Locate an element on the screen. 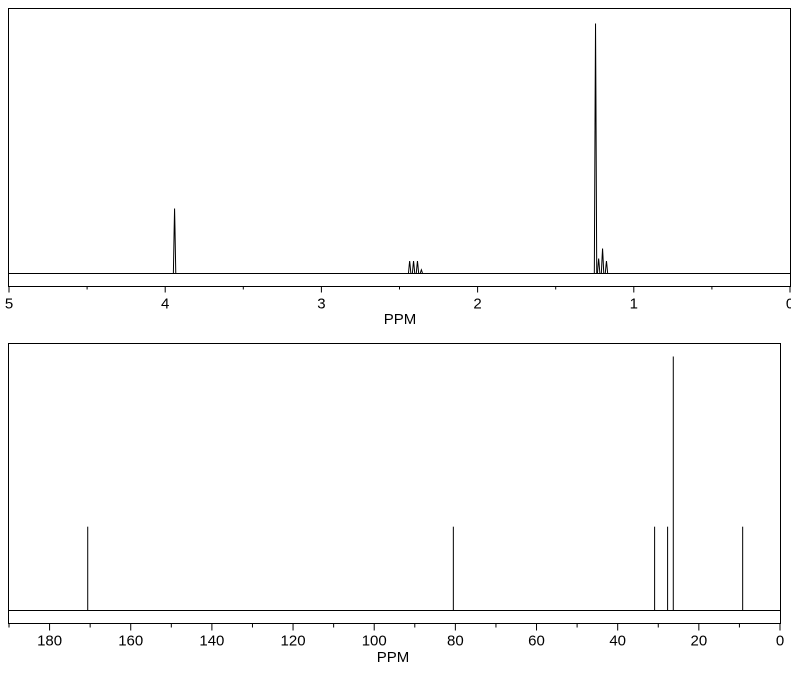 Image resolution: width=791 pixels, height=676 pixels. proton-x-axis-label: PPM is located at coordinates (400, 319).